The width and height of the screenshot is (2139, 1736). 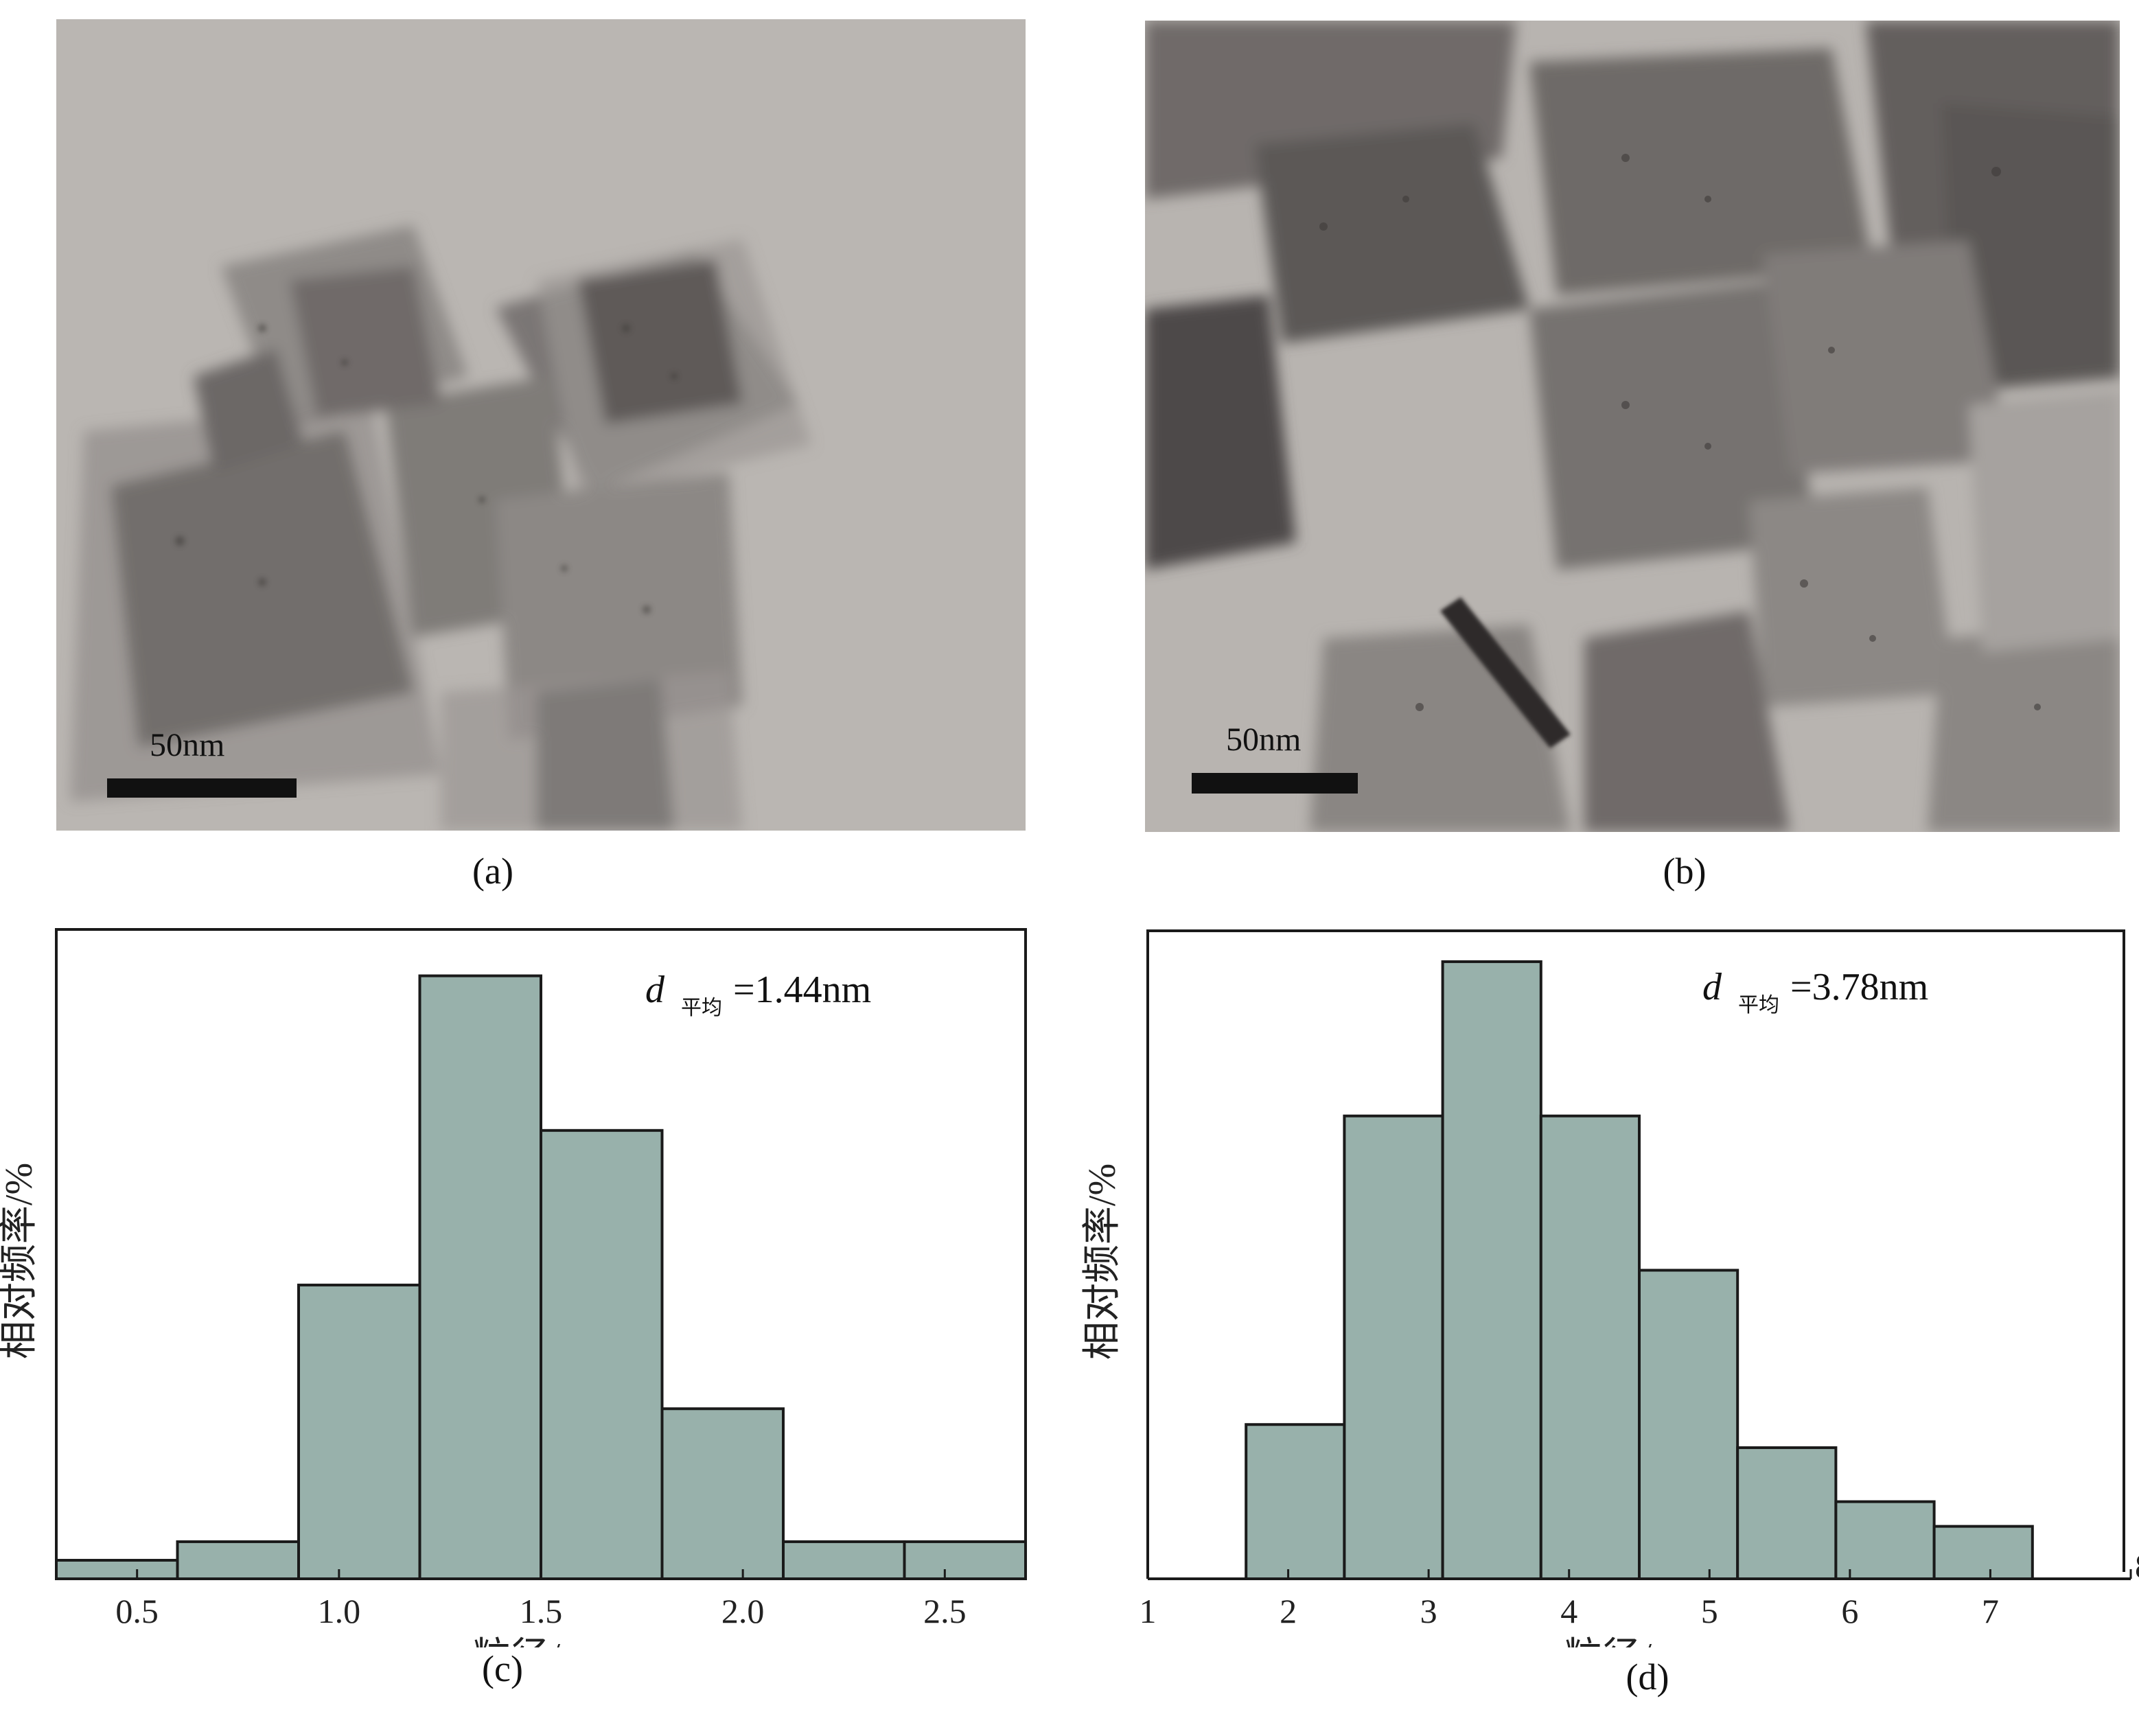 I want to click on mean-diameter-annotation: d 平均 =3.78nm, so click(x=1815, y=991).